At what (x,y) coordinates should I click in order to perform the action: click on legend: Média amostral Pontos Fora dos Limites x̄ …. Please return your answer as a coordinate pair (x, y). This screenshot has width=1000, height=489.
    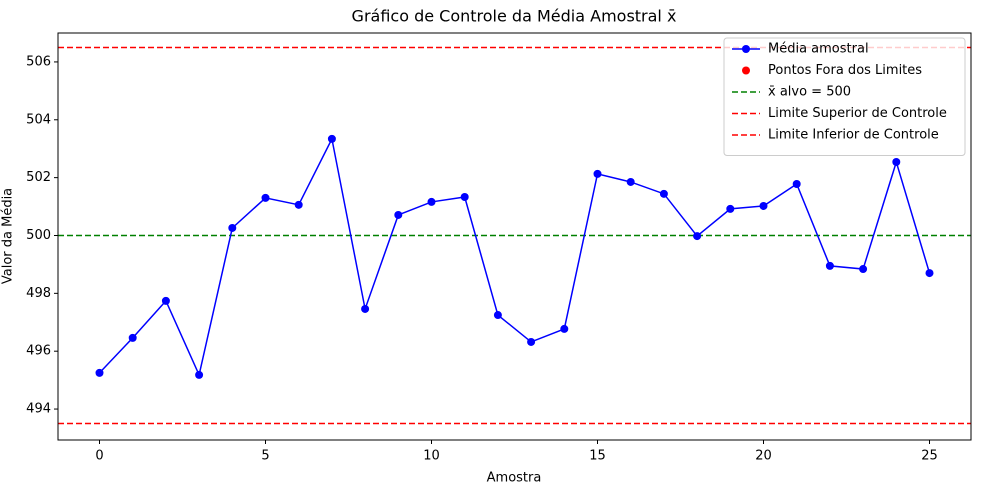
    Looking at the image, I should click on (844, 96).